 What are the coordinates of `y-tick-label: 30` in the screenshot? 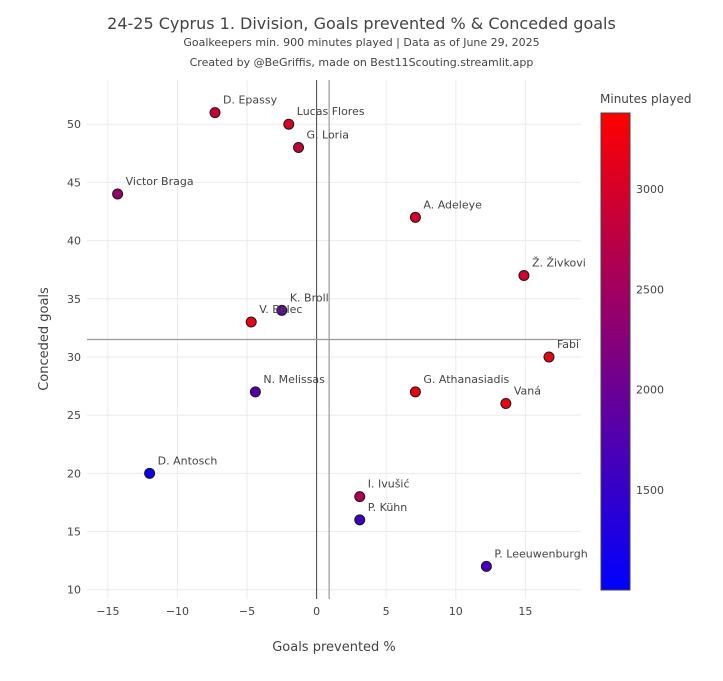 It's located at (74, 357).